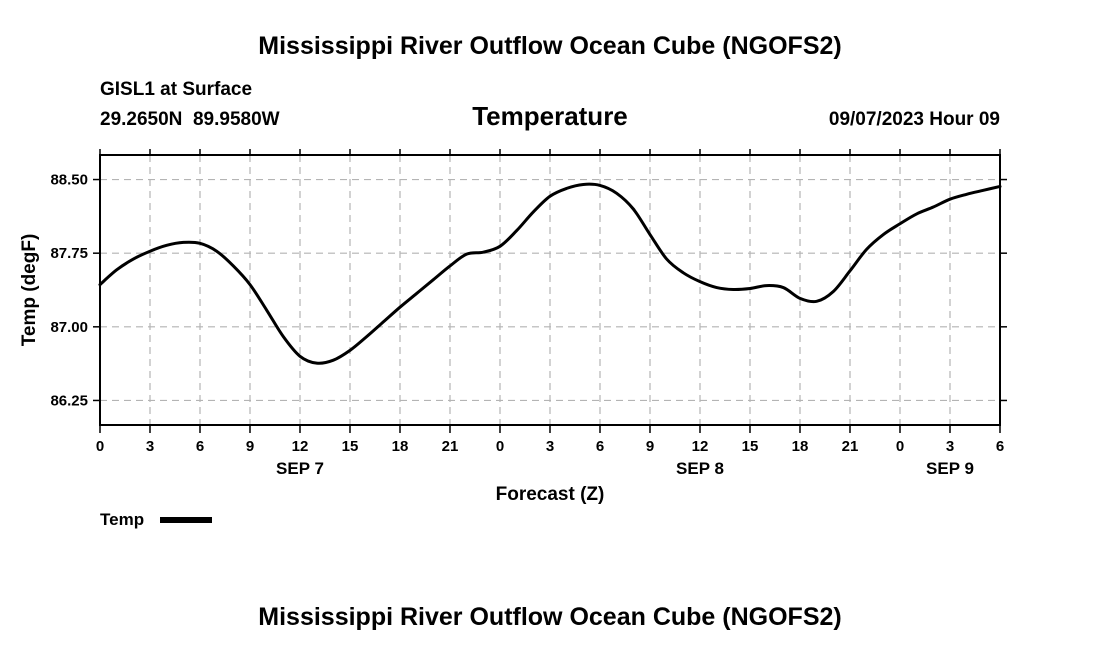 This screenshot has width=1100, height=650. Describe the element at coordinates (190, 119) in the screenshot. I see `coordinates-label: 29.2650N 89.9580W` at that location.